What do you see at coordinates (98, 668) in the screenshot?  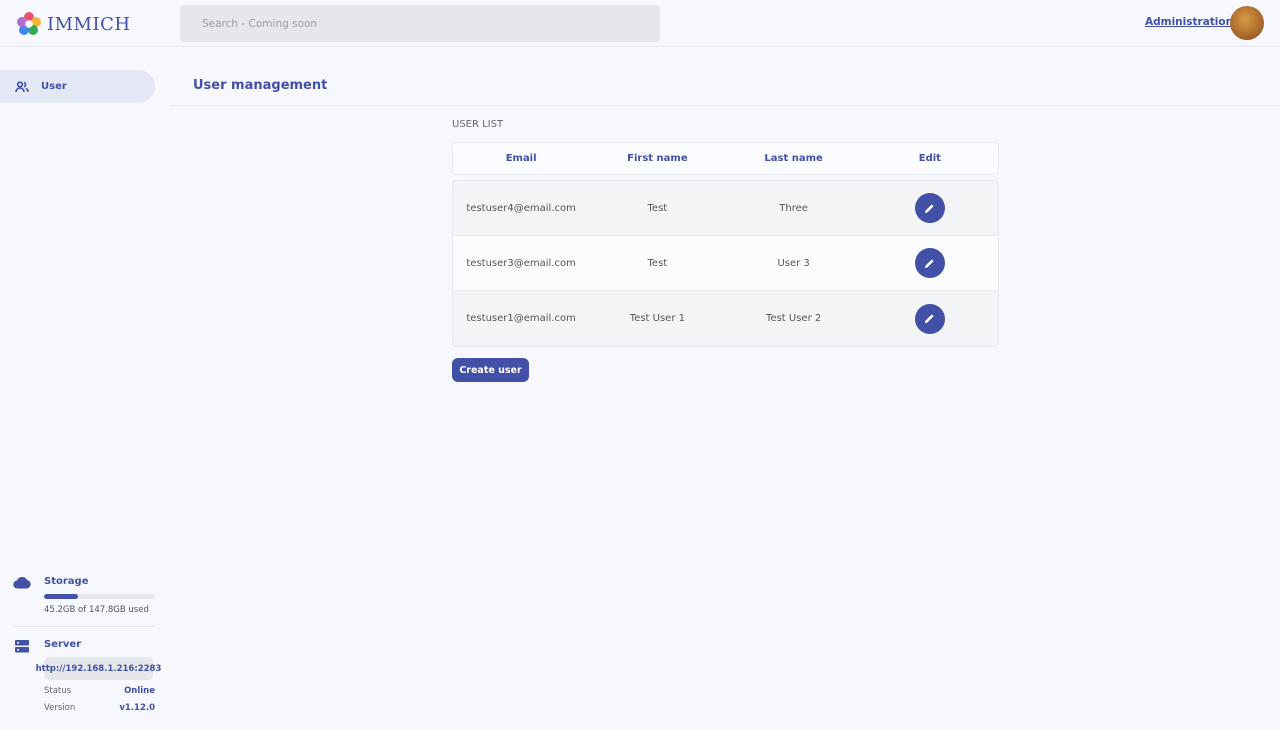 I see `server-url: http://192.168.1.216:2283` at bounding box center [98, 668].